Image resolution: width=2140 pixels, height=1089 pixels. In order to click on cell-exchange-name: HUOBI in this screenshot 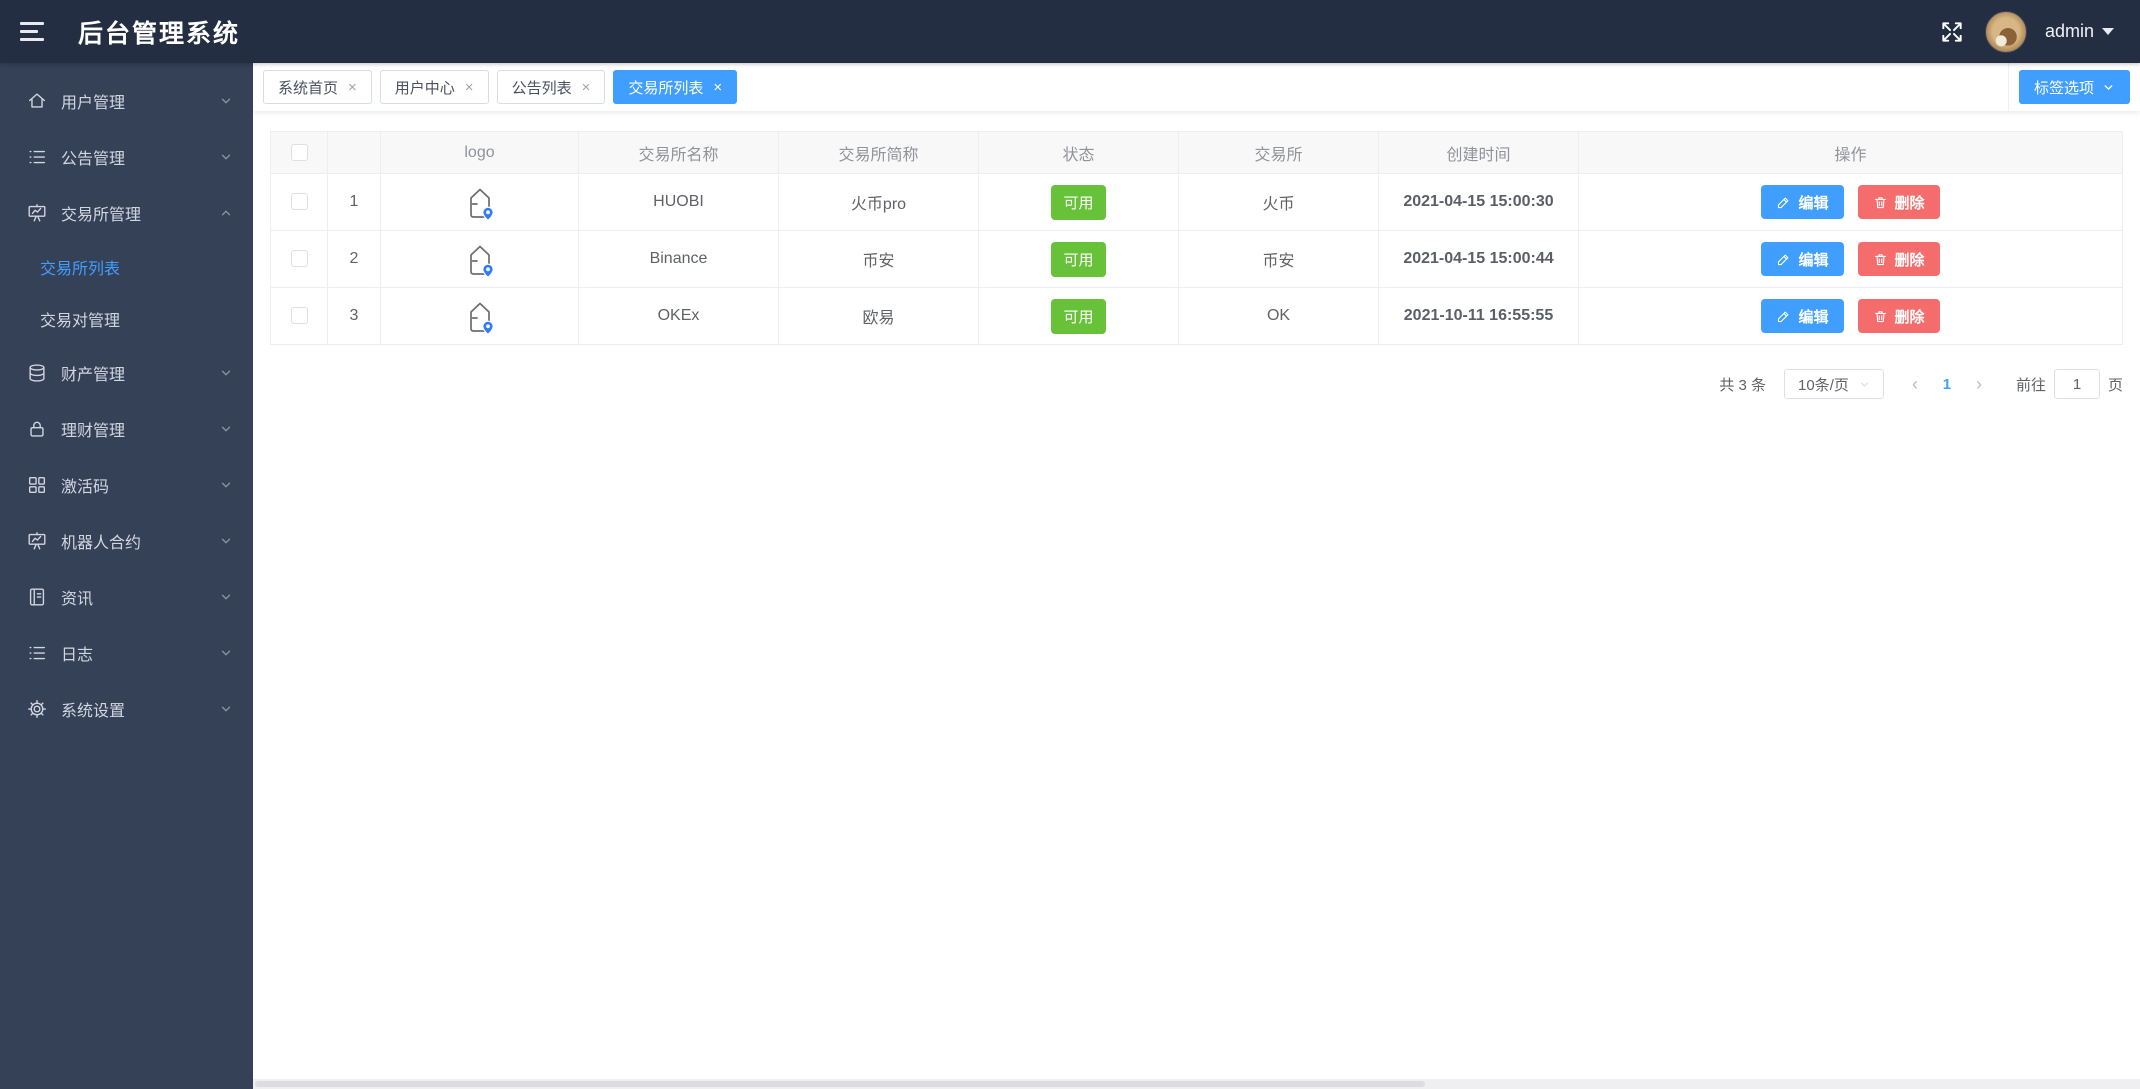, I will do `click(678, 202)`.